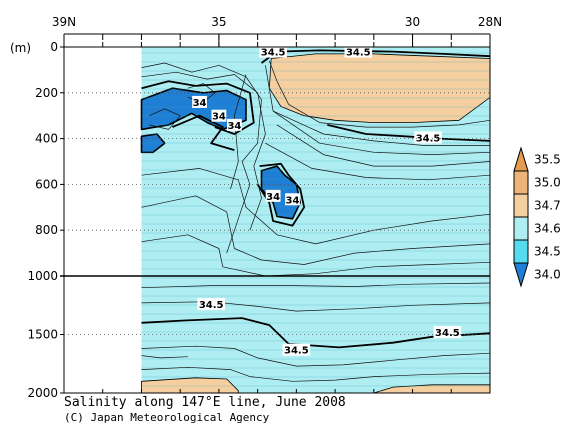 This screenshot has height=432, width=570. What do you see at coordinates (547, 252) in the screenshot?
I see `legend-level-label: 34.5` at bounding box center [547, 252].